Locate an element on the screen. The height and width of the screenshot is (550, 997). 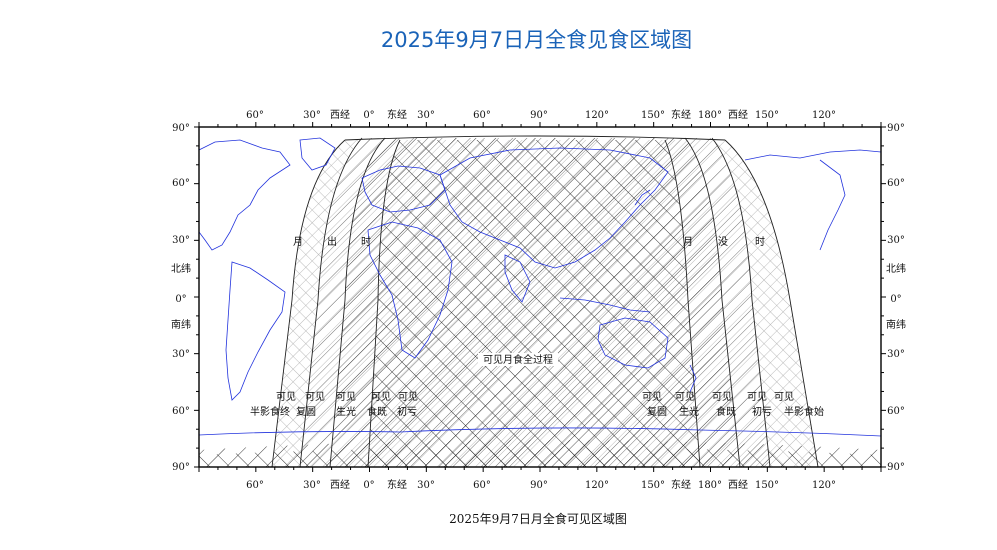
coastline-africa is located at coordinates (410, 290).